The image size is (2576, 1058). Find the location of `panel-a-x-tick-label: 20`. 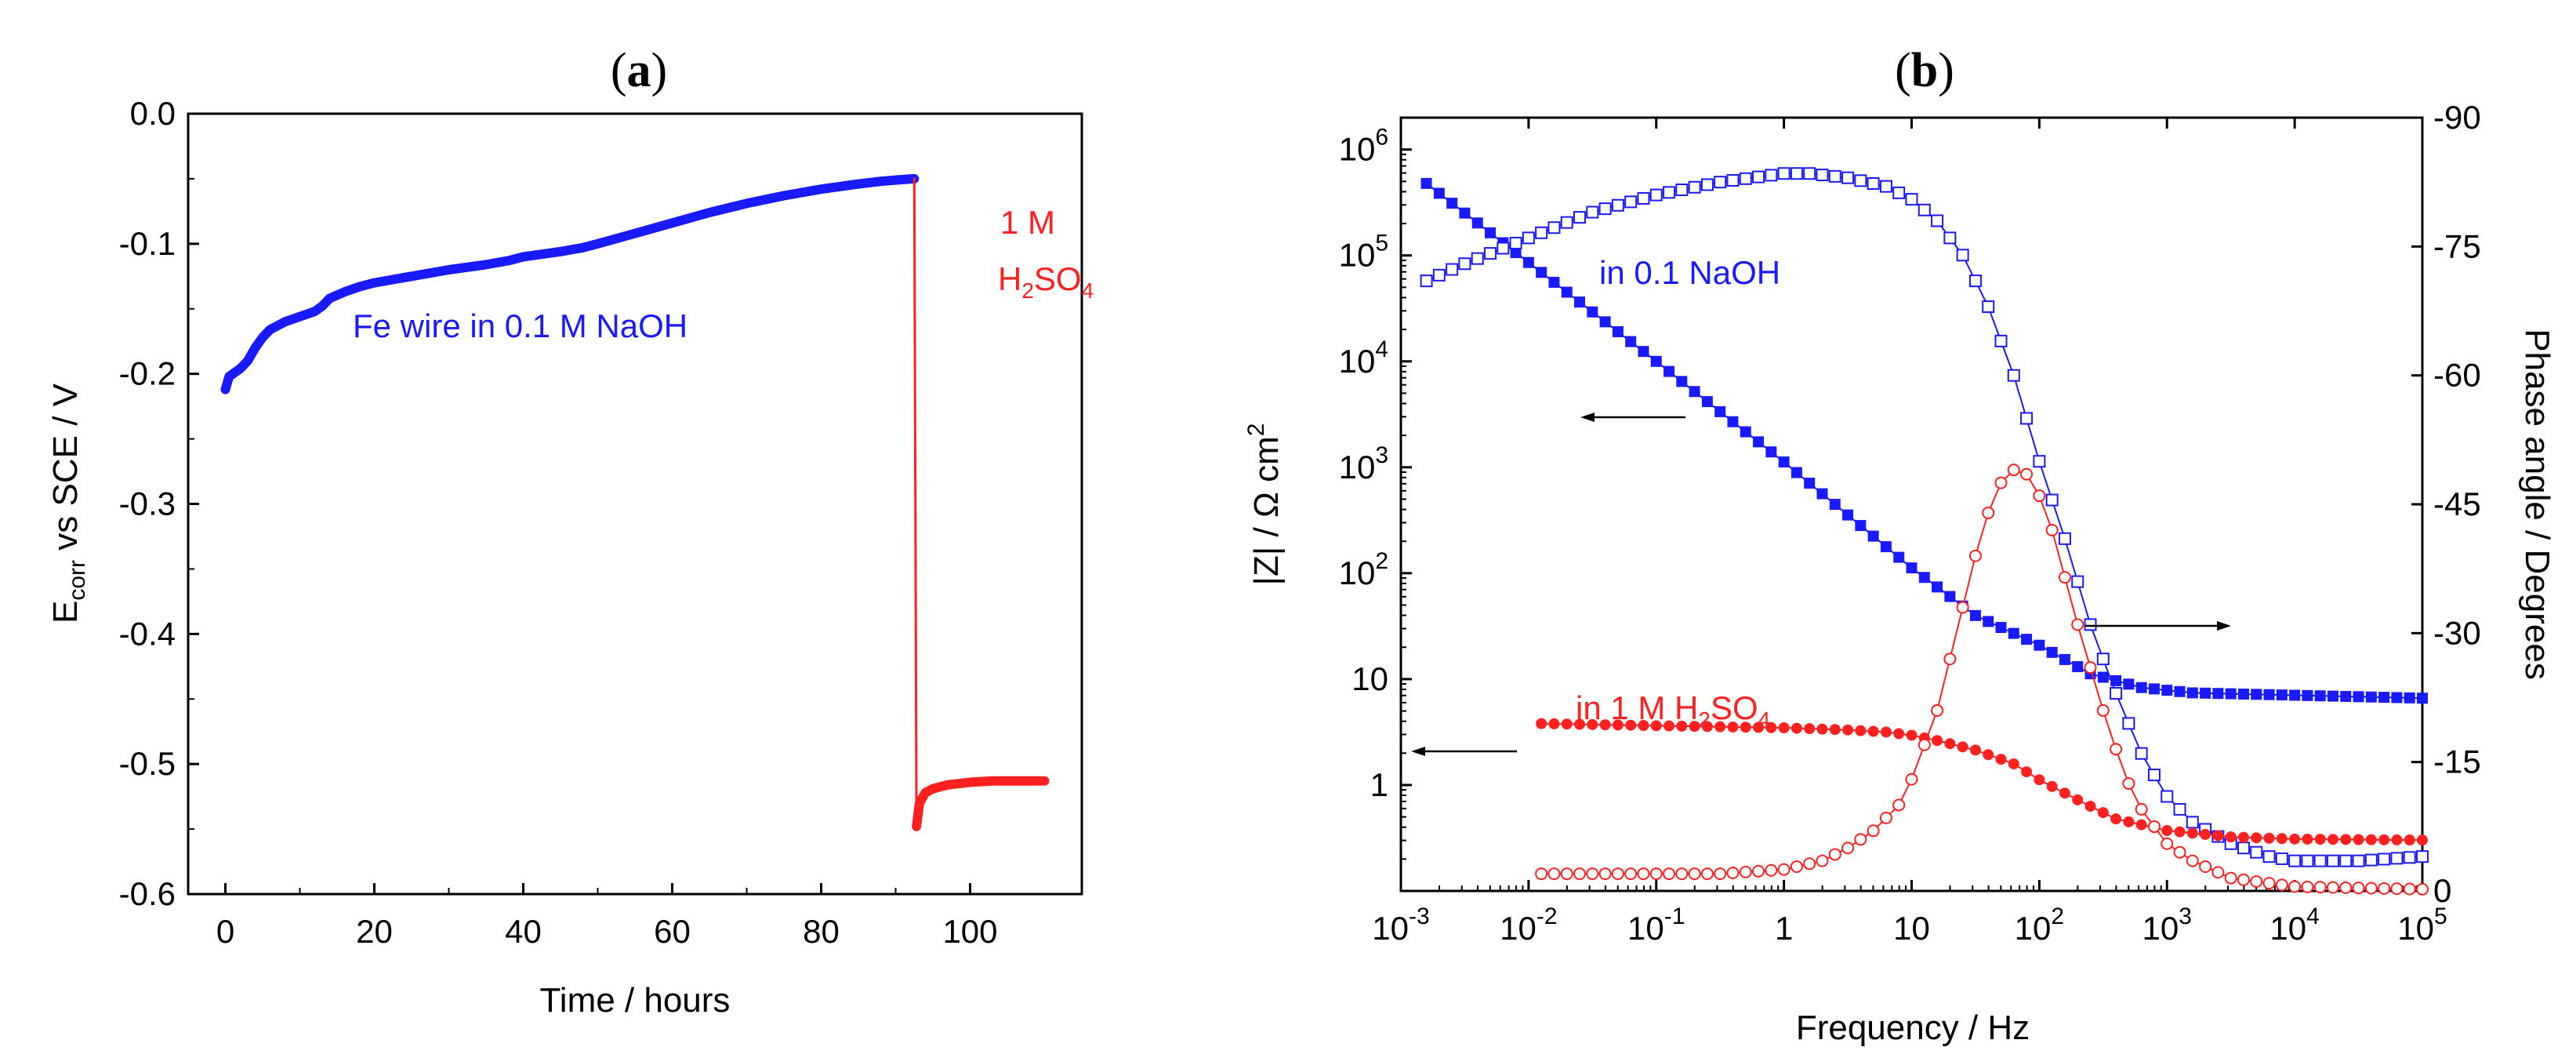

panel-a-x-tick-label: 20 is located at coordinates (375, 932).